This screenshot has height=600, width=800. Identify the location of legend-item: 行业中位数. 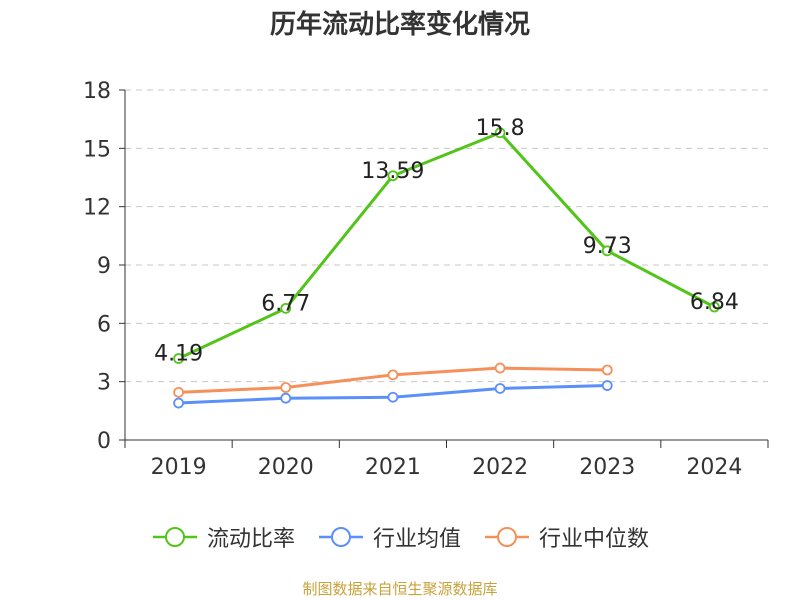
(566, 537).